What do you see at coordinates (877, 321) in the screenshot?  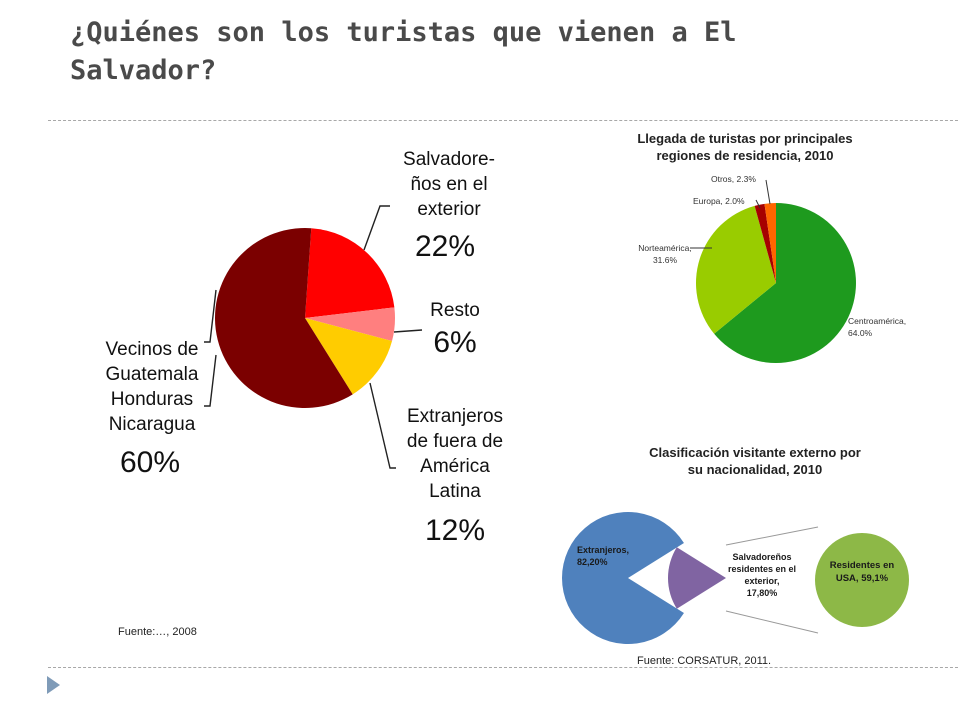 I see `slice-label: Centroamérica,` at bounding box center [877, 321].